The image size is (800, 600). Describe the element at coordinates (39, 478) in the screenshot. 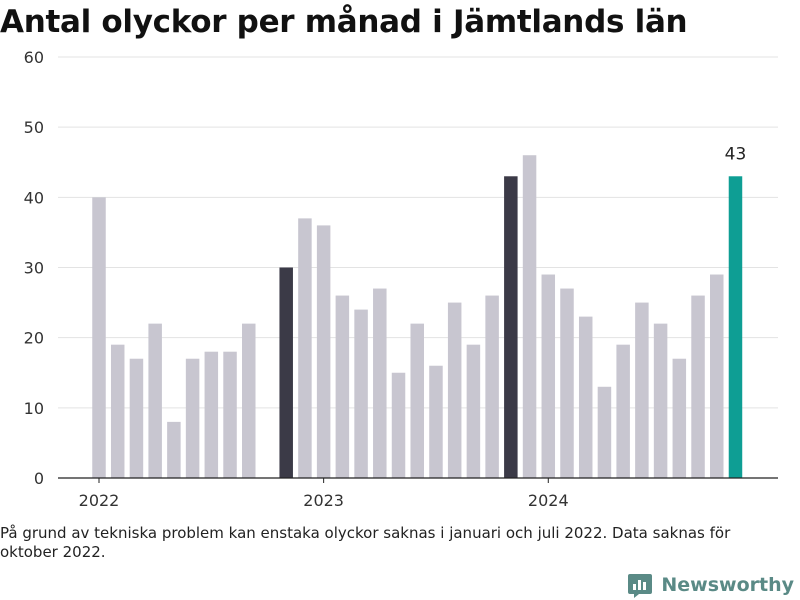

I see `y-tick-label: 0` at that location.